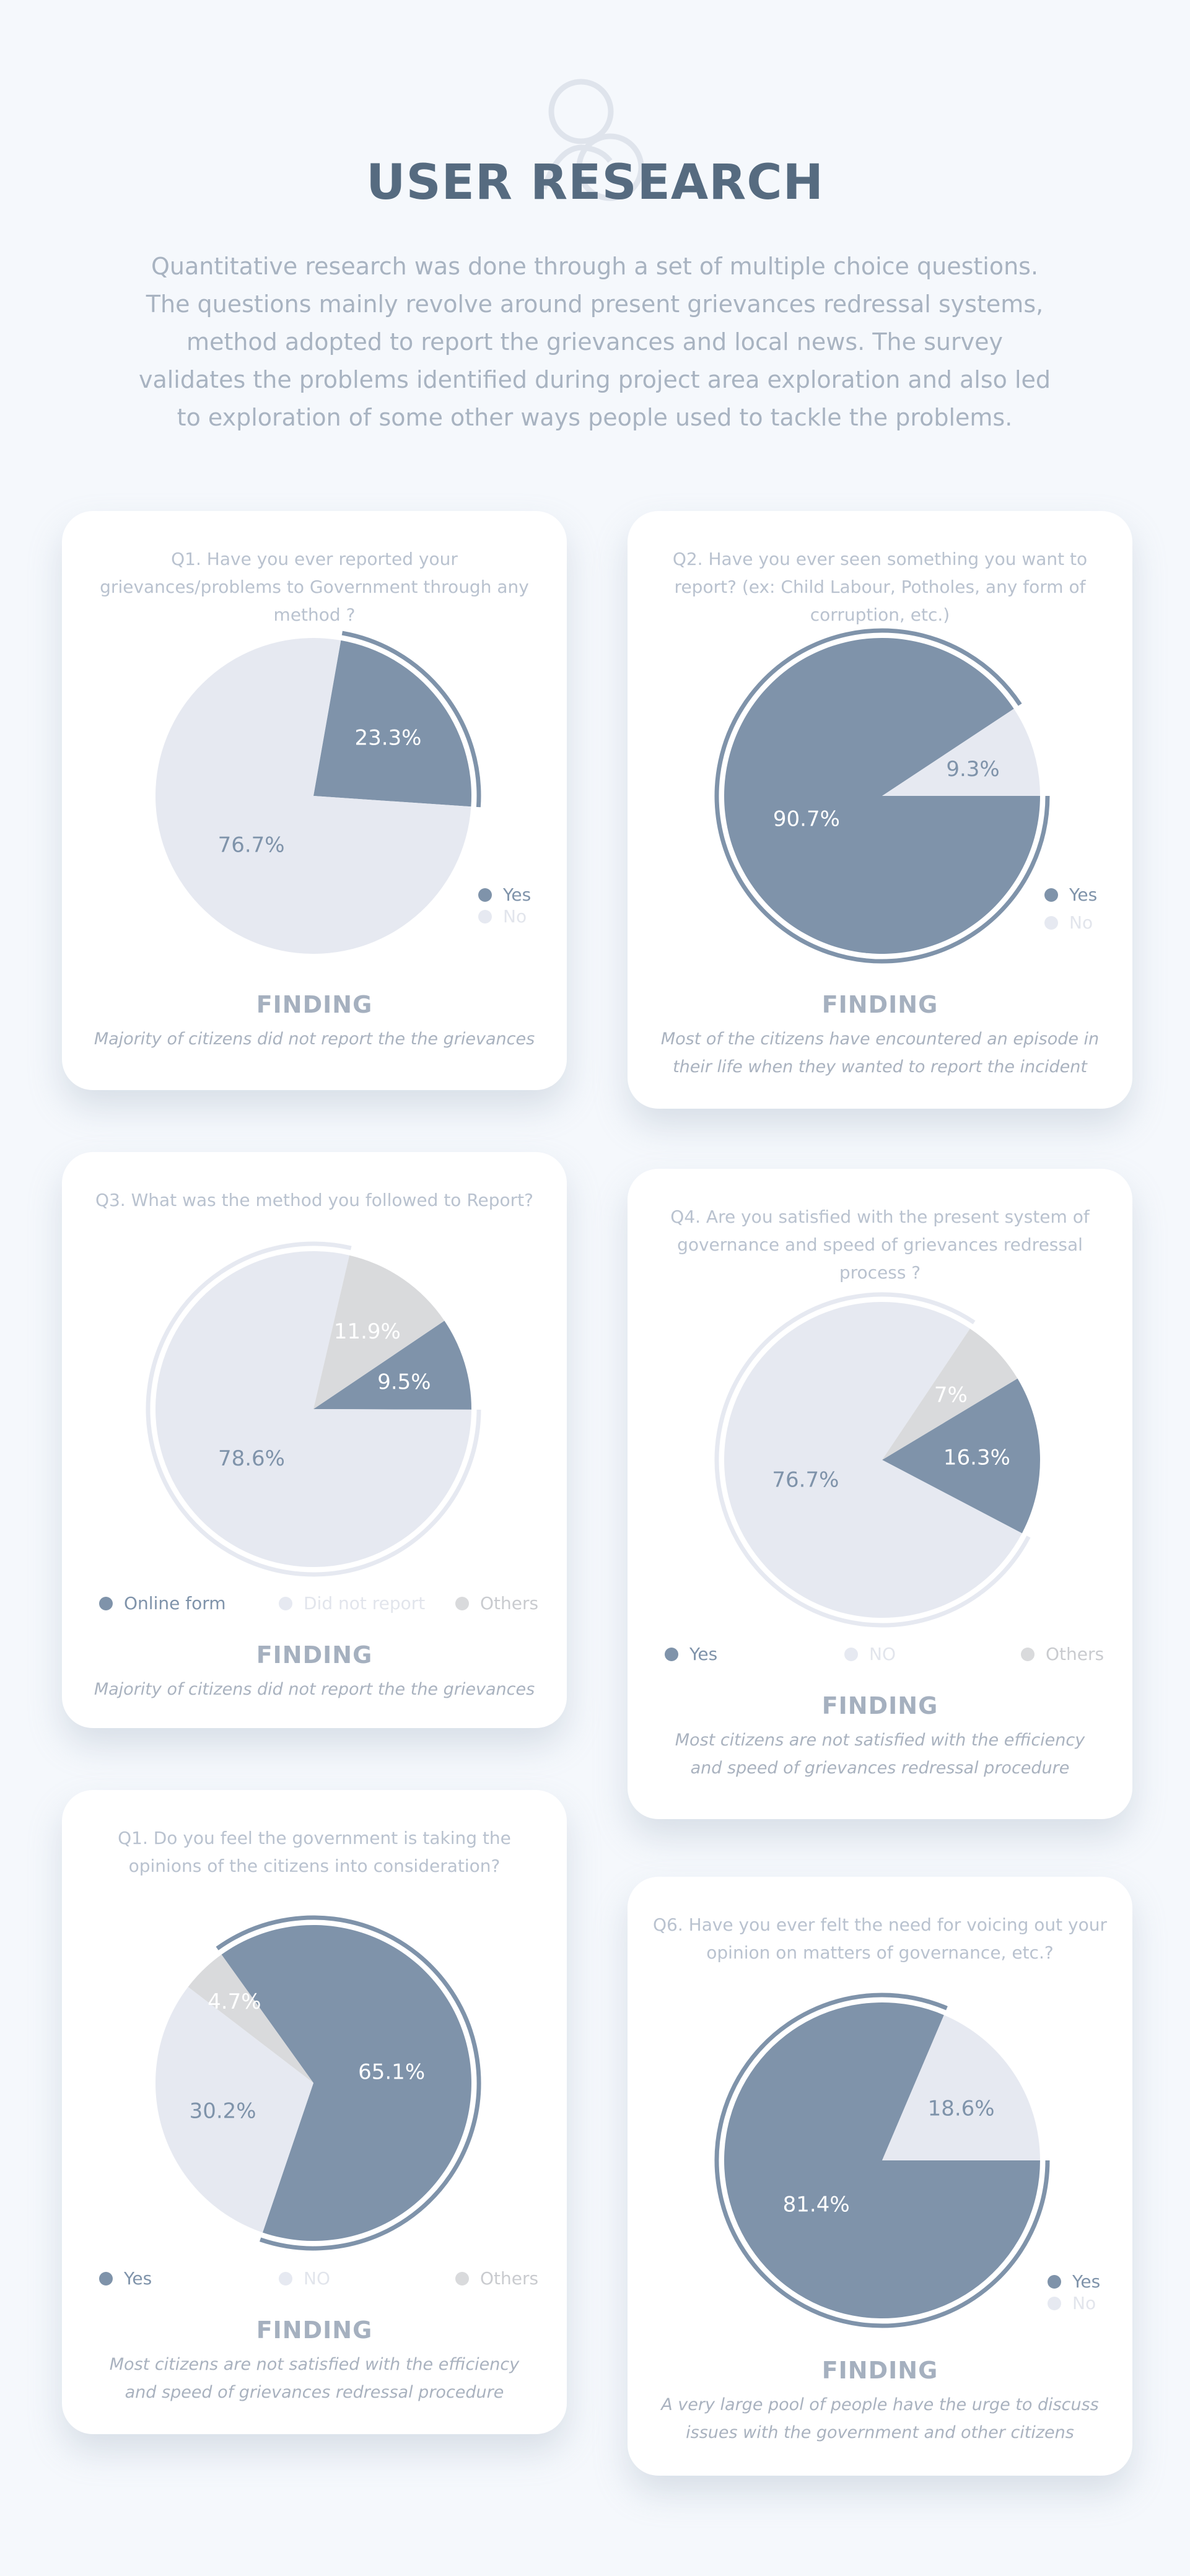 The image size is (1190, 2576). Describe the element at coordinates (816, 2204) in the screenshot. I see `pie-value-label: 81.4%` at that location.